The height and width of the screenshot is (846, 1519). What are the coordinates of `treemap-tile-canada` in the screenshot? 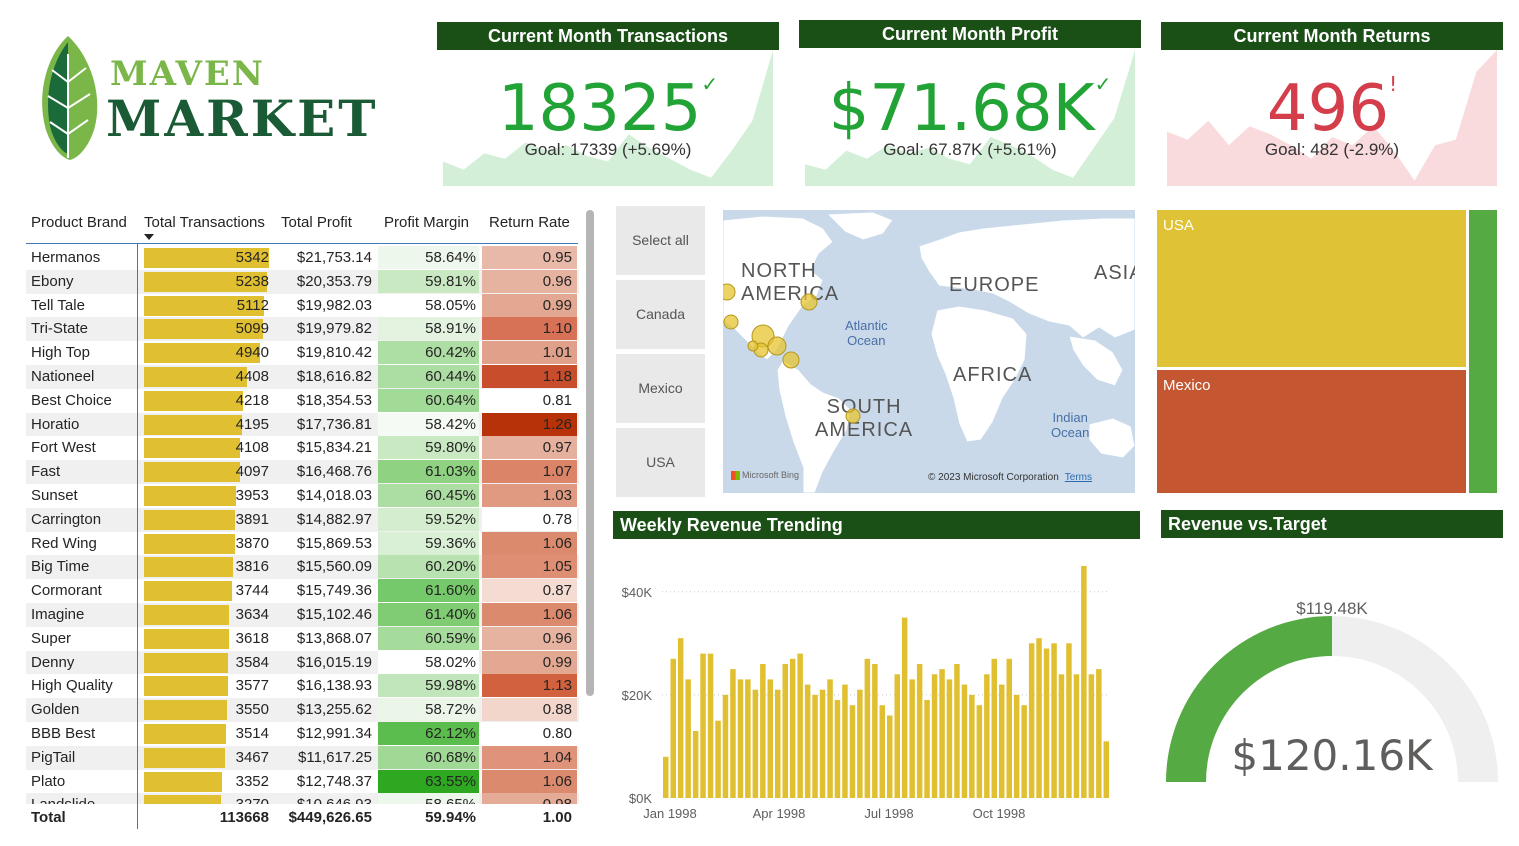 It's located at (1483, 351).